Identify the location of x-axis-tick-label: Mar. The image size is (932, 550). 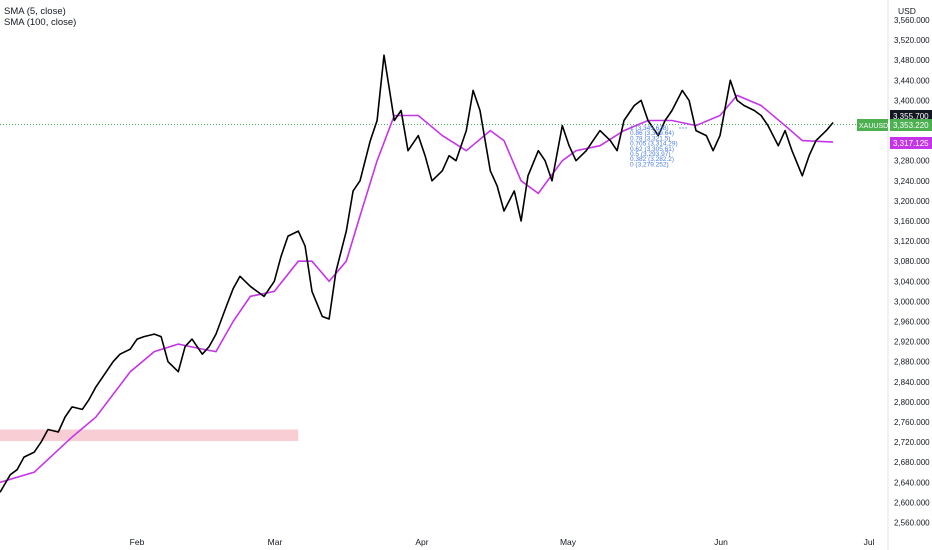
(275, 542).